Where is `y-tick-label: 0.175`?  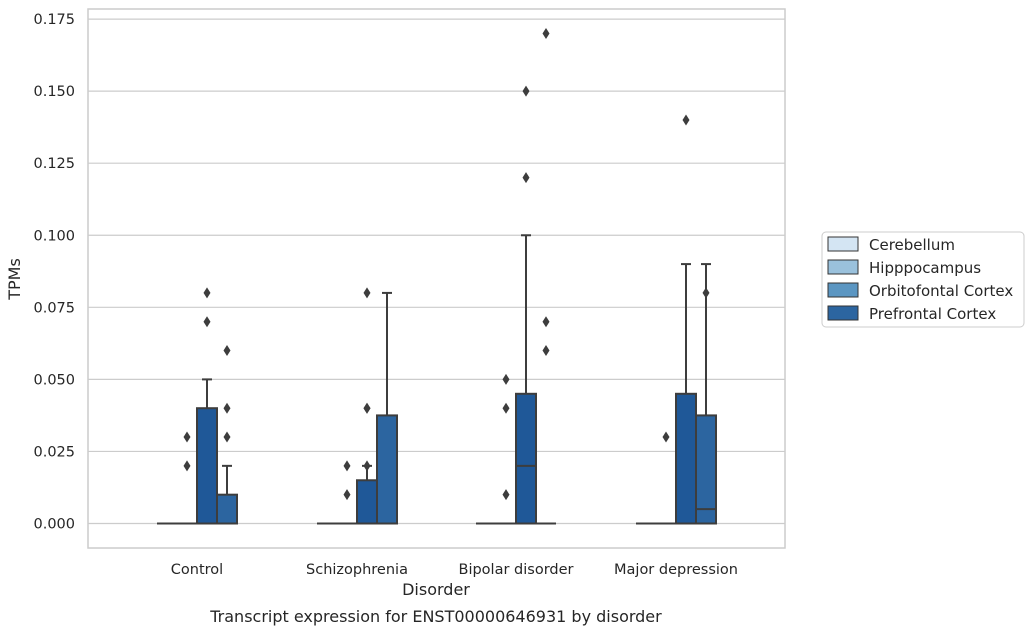
y-tick-label: 0.175 is located at coordinates (54, 20).